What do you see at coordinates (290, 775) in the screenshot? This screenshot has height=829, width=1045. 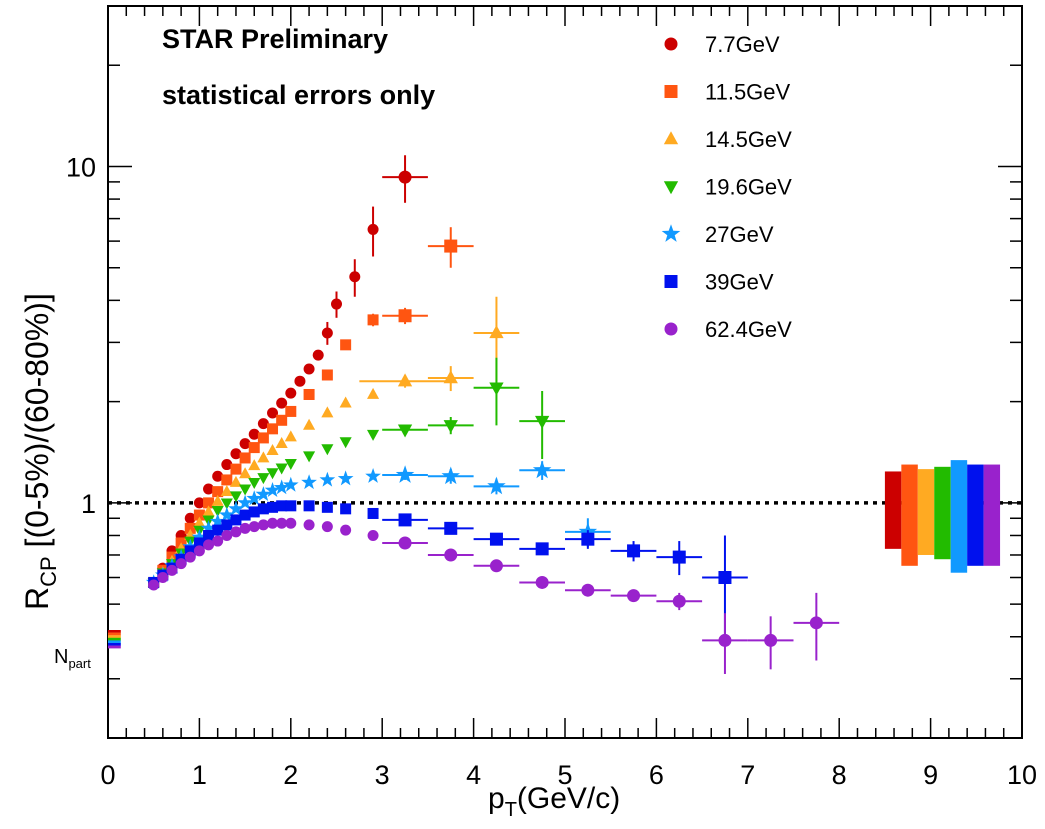 I see `x-tick-label: 2` at bounding box center [290, 775].